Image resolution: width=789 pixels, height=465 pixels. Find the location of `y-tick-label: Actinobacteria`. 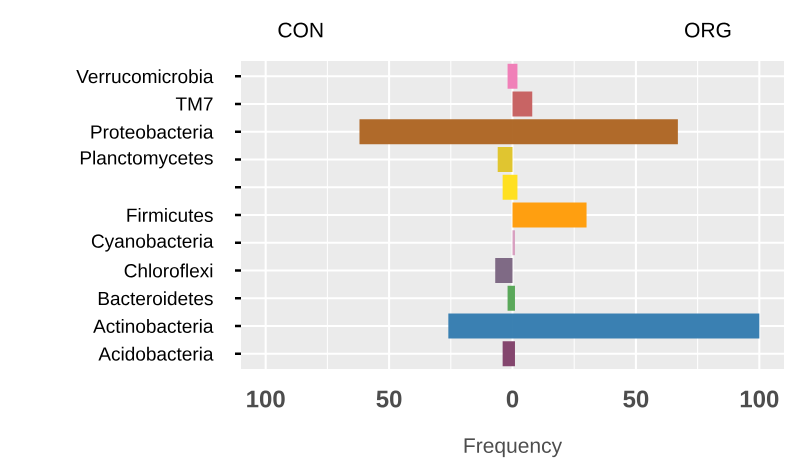

y-tick-label: Actinobacteria is located at coordinates (153, 326).